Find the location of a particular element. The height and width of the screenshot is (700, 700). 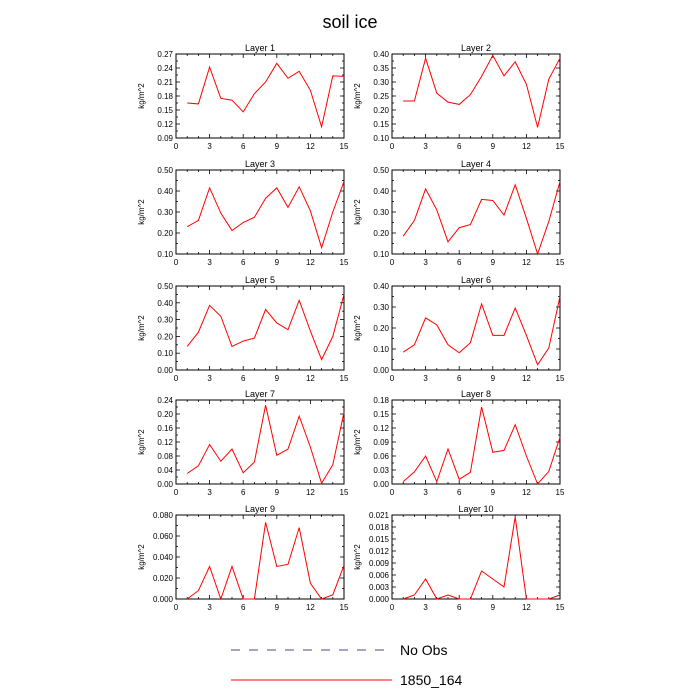

y-tick-label: 0.000 is located at coordinates (163, 599).